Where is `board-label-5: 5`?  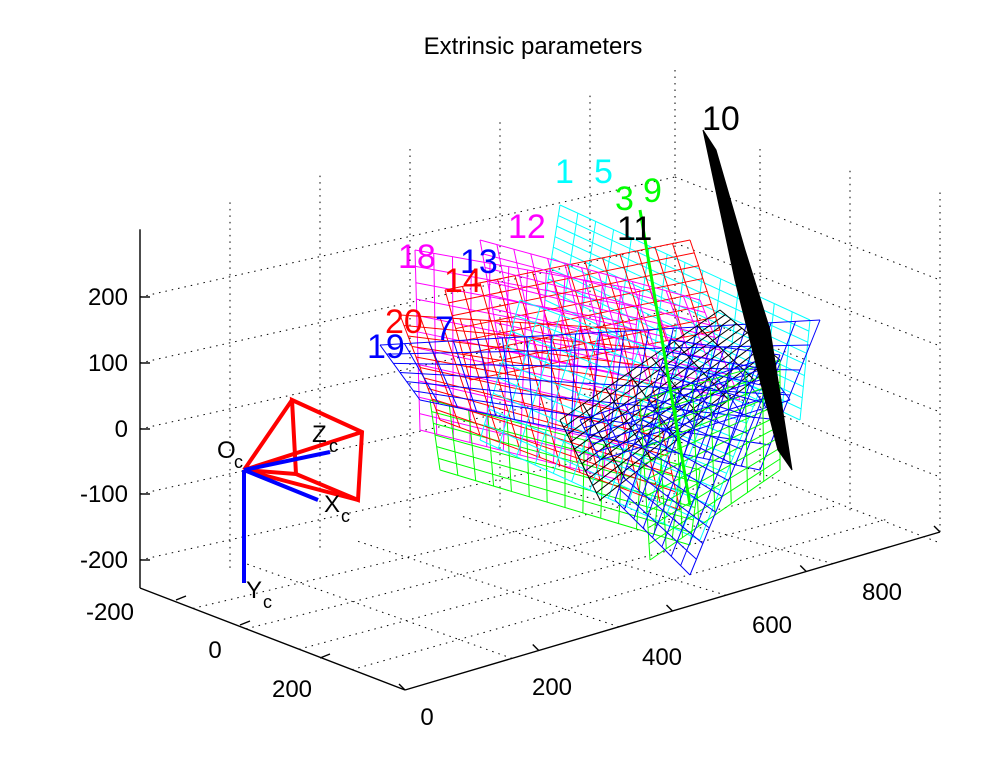 board-label-5: 5 is located at coordinates (603, 172).